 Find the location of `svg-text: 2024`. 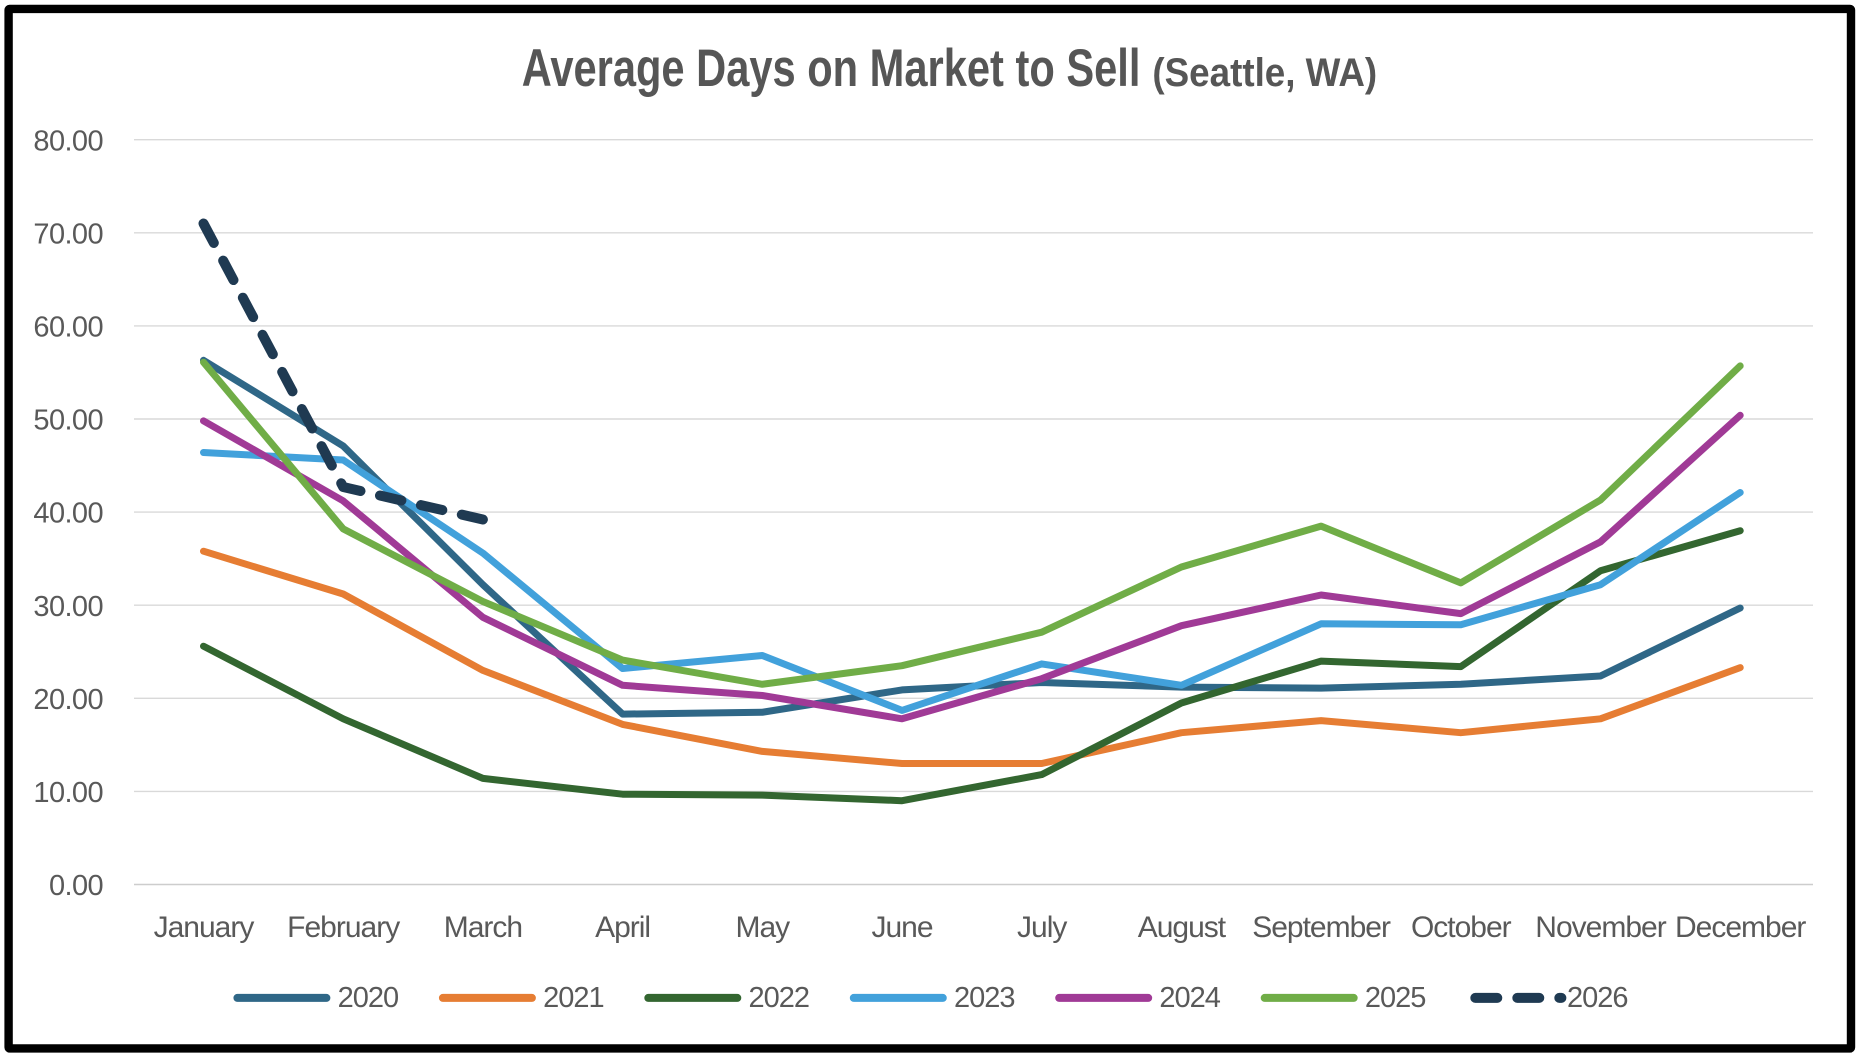

svg-text: 2024 is located at coordinates (1189, 998).